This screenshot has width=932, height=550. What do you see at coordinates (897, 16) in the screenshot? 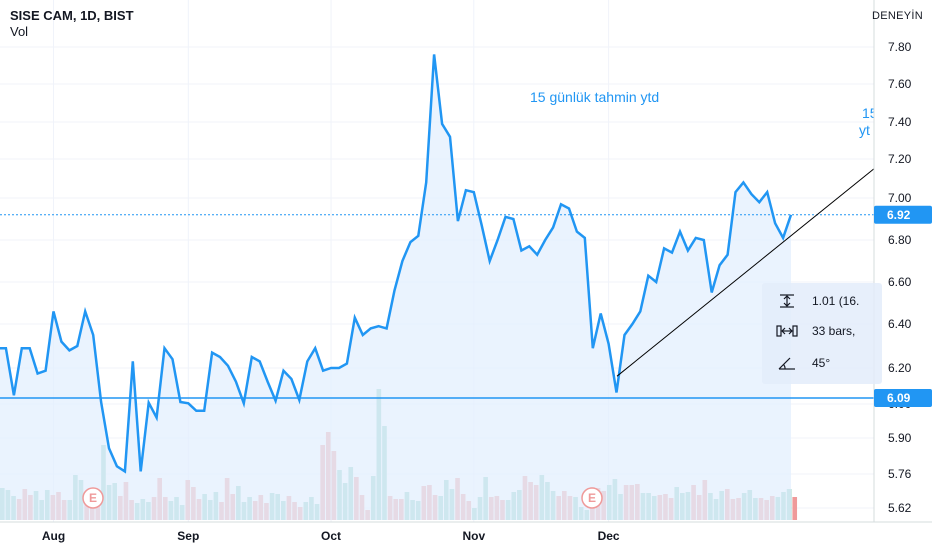
I see `mode-label: DENEYİN` at bounding box center [897, 16].